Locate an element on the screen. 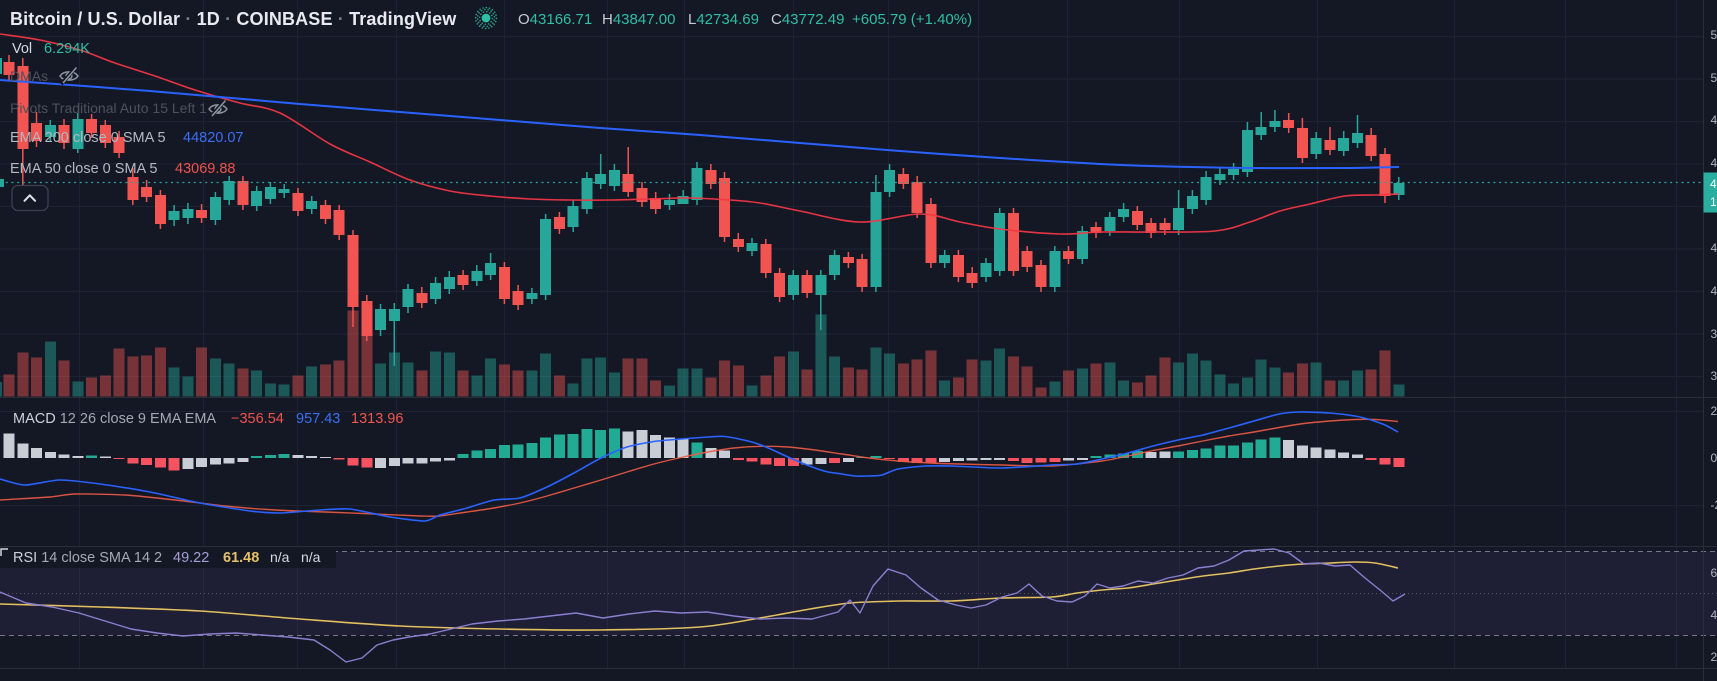 The height and width of the screenshot is (681, 1717). svg-text: H43847.00 is located at coordinates (638, 19).